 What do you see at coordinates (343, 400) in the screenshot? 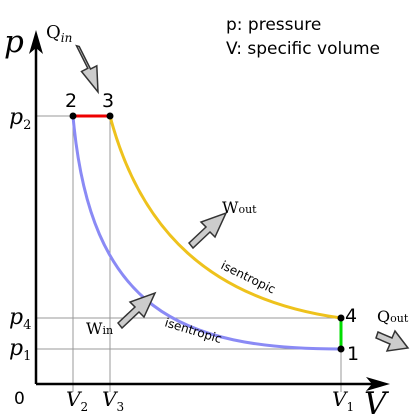
I see `x-tick-v1: V1` at bounding box center [343, 400].